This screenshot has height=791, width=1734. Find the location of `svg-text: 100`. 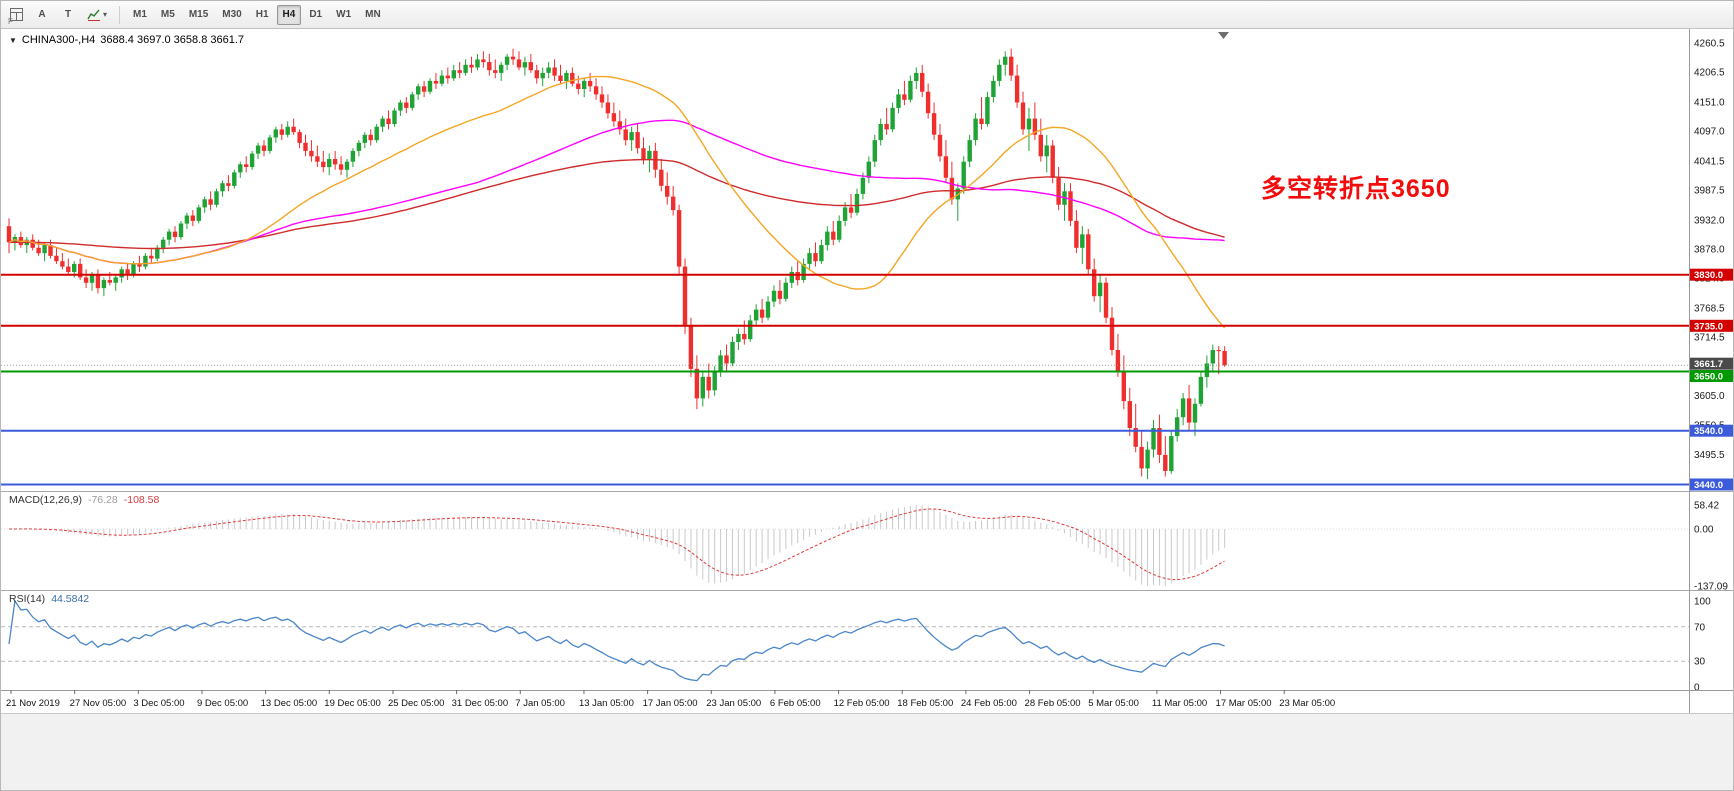

svg-text: 100 is located at coordinates (1702, 602).